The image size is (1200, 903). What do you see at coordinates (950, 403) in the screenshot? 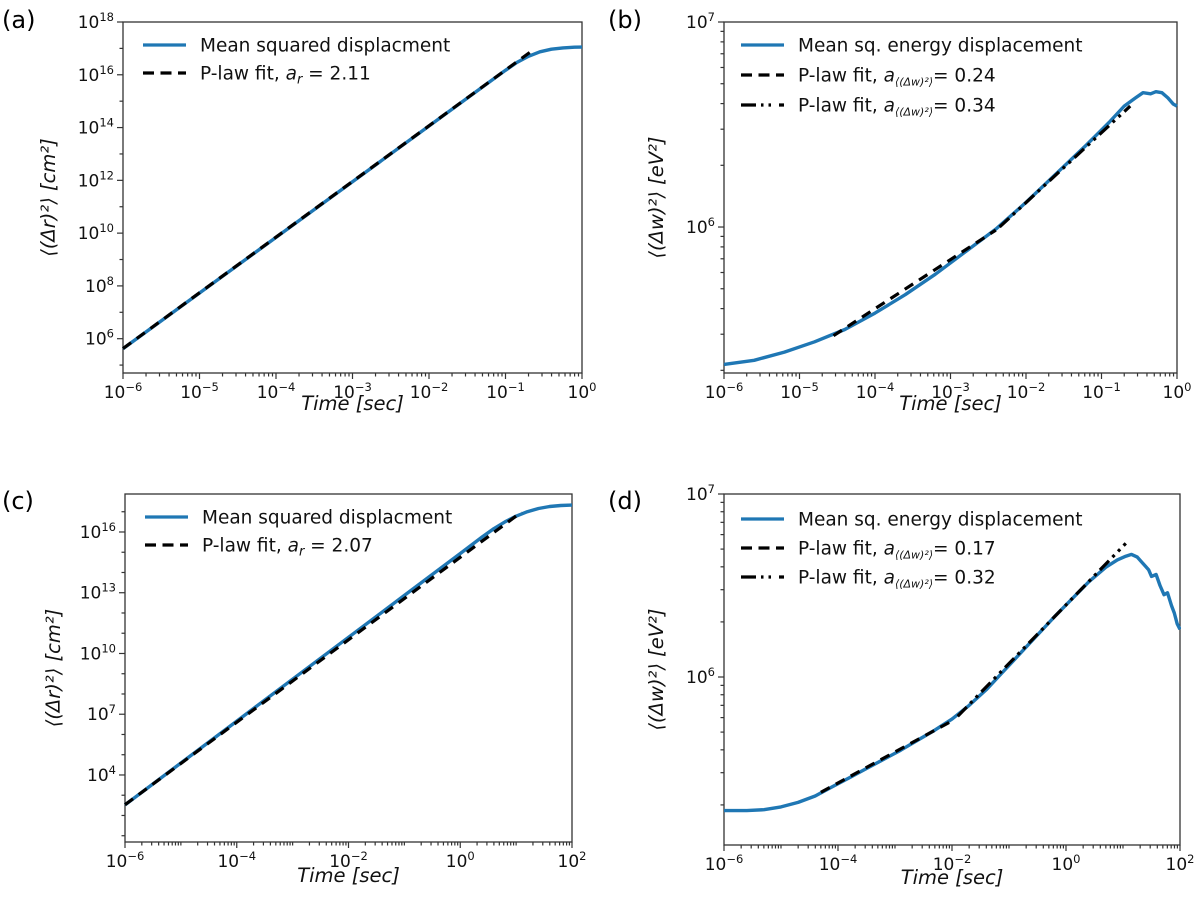
I see `x-axis-label-b: Time [sec]` at bounding box center [950, 403].